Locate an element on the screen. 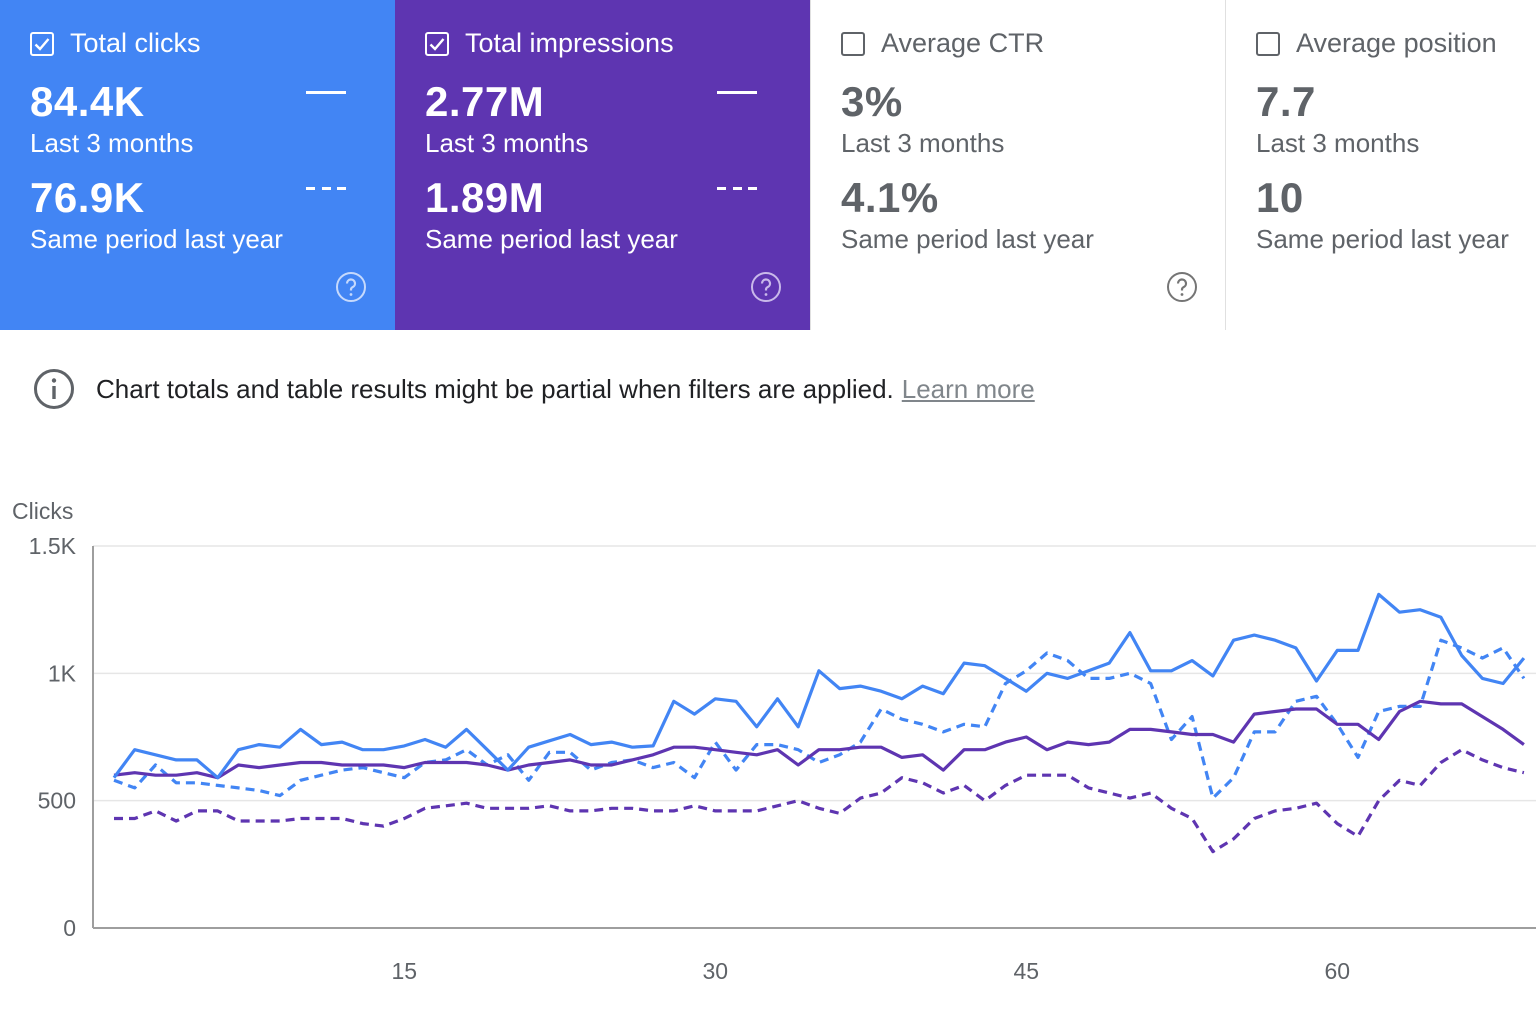 This screenshot has height=1024, width=1536. y-axis-ticks: 0 500 1K 1.5K is located at coordinates (53, 737).